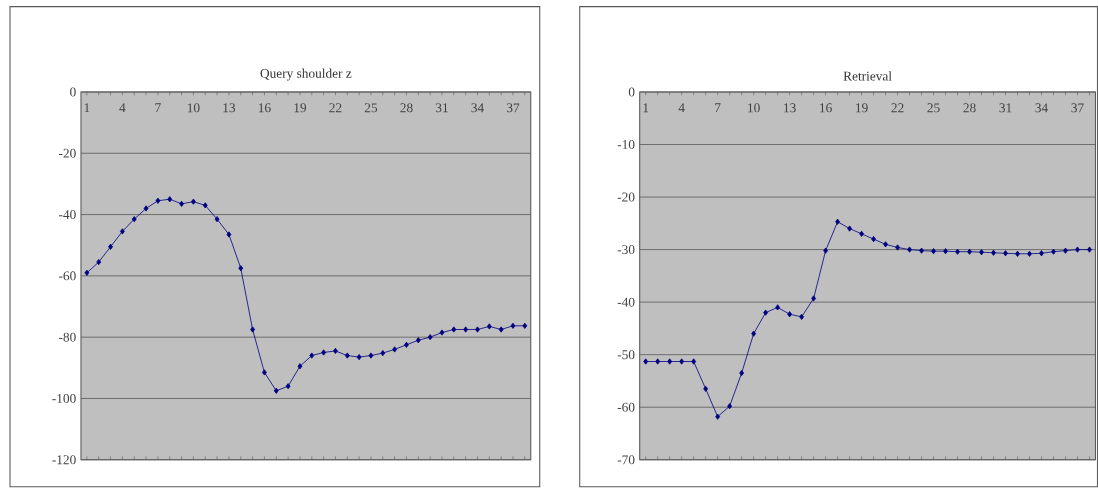 The width and height of the screenshot is (1098, 492). What do you see at coordinates (626, 250) in the screenshot?
I see `y-tick-label: -30` at bounding box center [626, 250].